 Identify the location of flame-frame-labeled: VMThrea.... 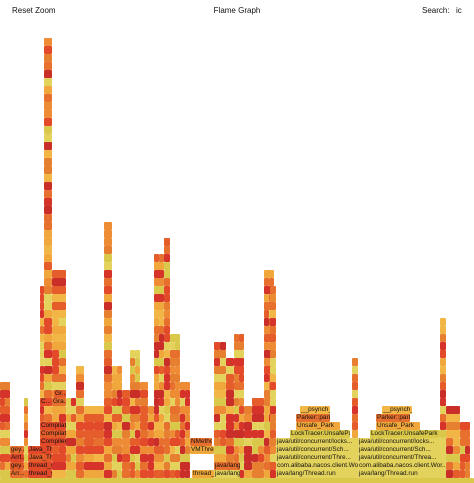
(202, 450).